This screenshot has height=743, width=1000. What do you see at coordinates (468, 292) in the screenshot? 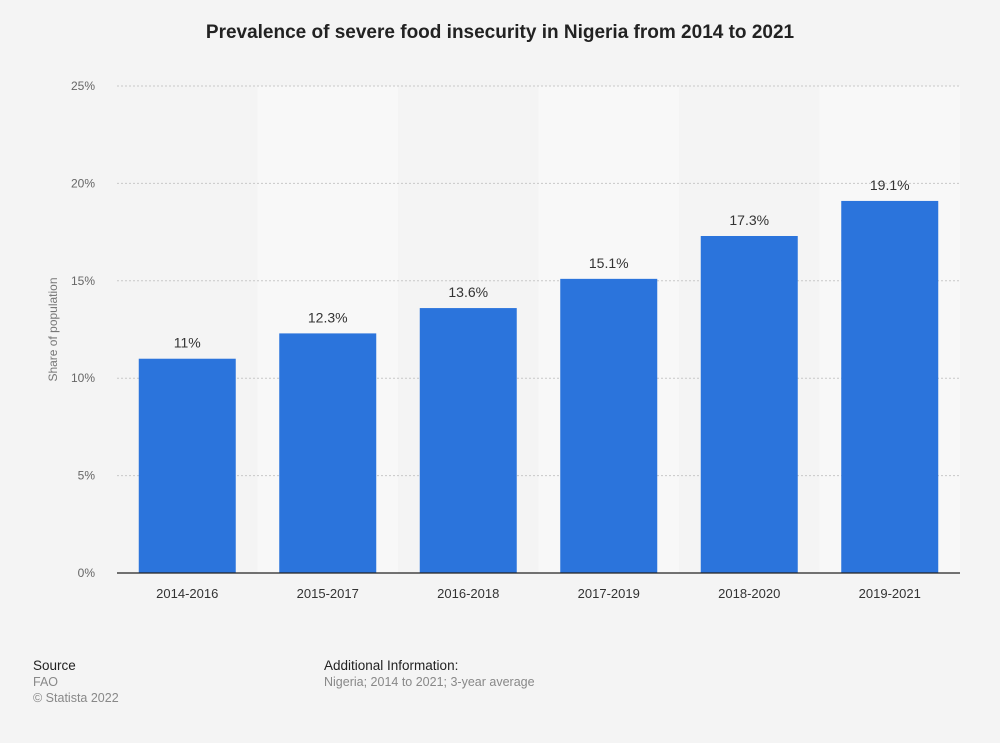
I see `data-label: 13.6%` at bounding box center [468, 292].